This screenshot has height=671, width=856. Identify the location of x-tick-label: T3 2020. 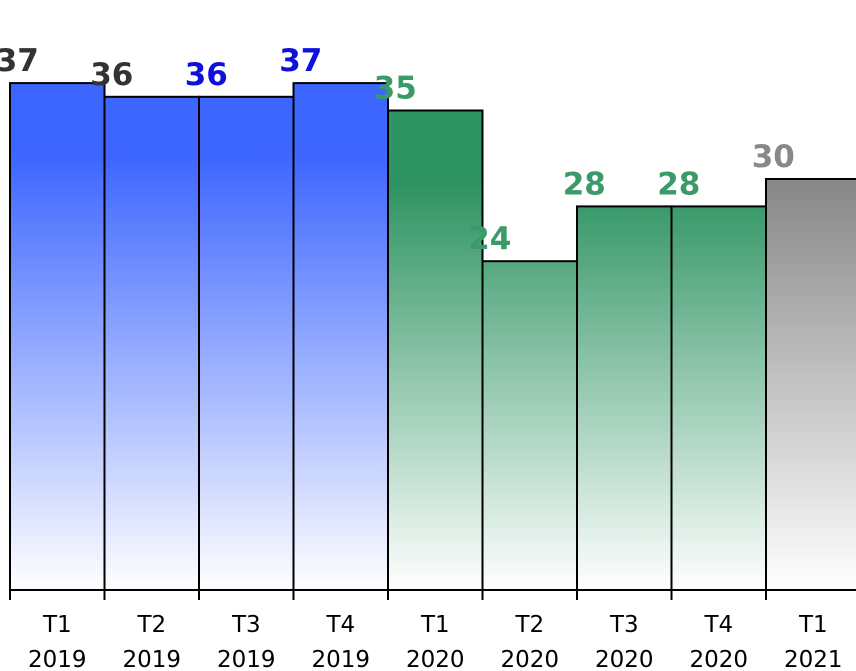
(624, 641).